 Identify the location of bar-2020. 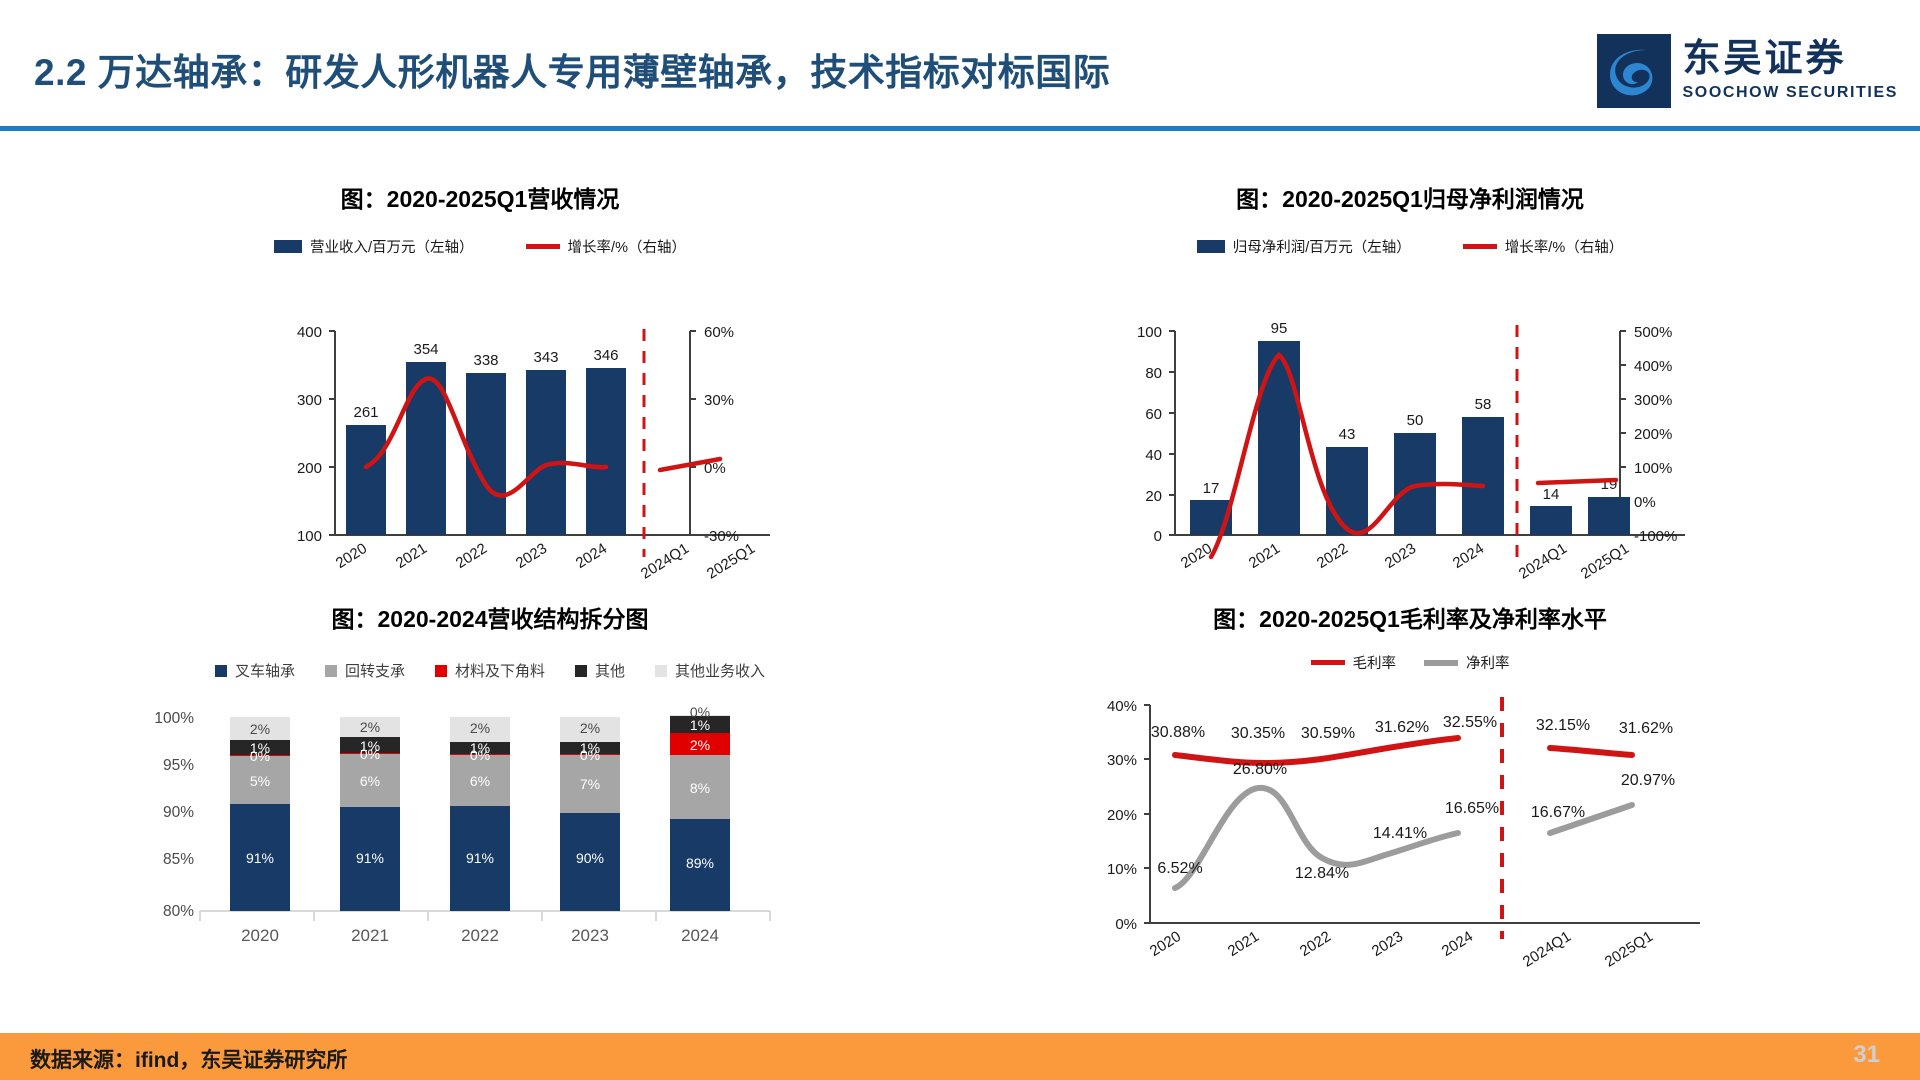
(366, 480).